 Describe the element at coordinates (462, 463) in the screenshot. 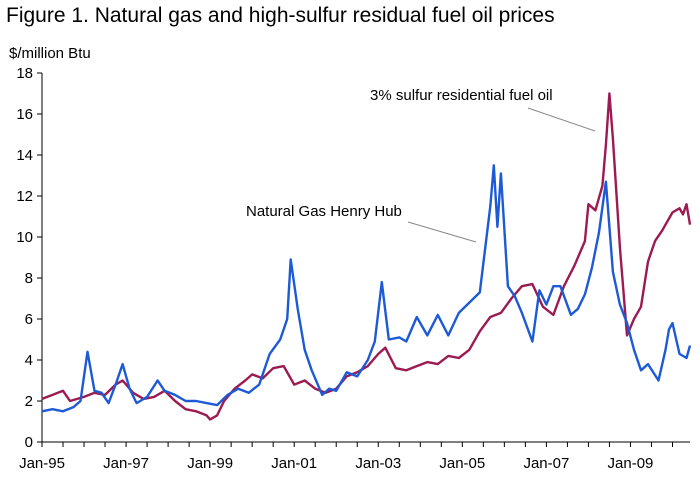

I see `x-tick-label: Jan-05` at that location.